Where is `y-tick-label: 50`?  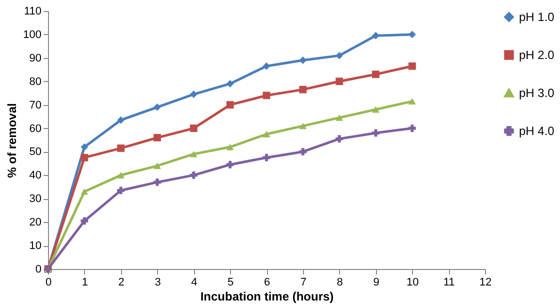
y-tick-label: 50 is located at coordinates (35, 152).